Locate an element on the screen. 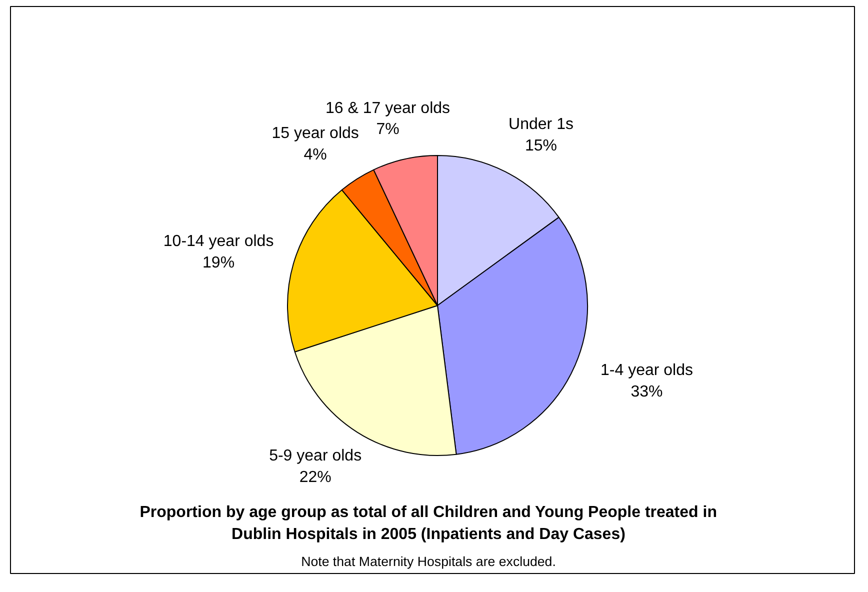 This screenshot has width=868, height=592. data-label: 7% is located at coordinates (388, 129).